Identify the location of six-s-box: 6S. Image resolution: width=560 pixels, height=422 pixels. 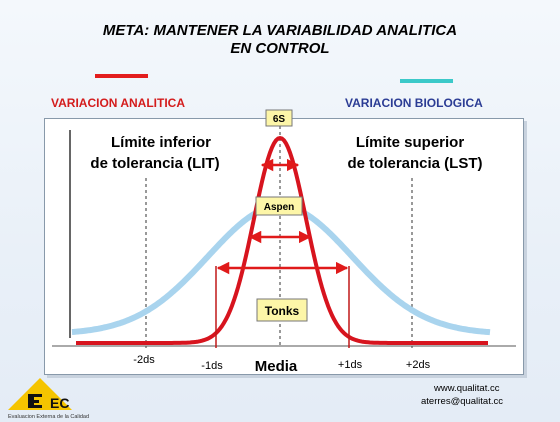
(279, 118).